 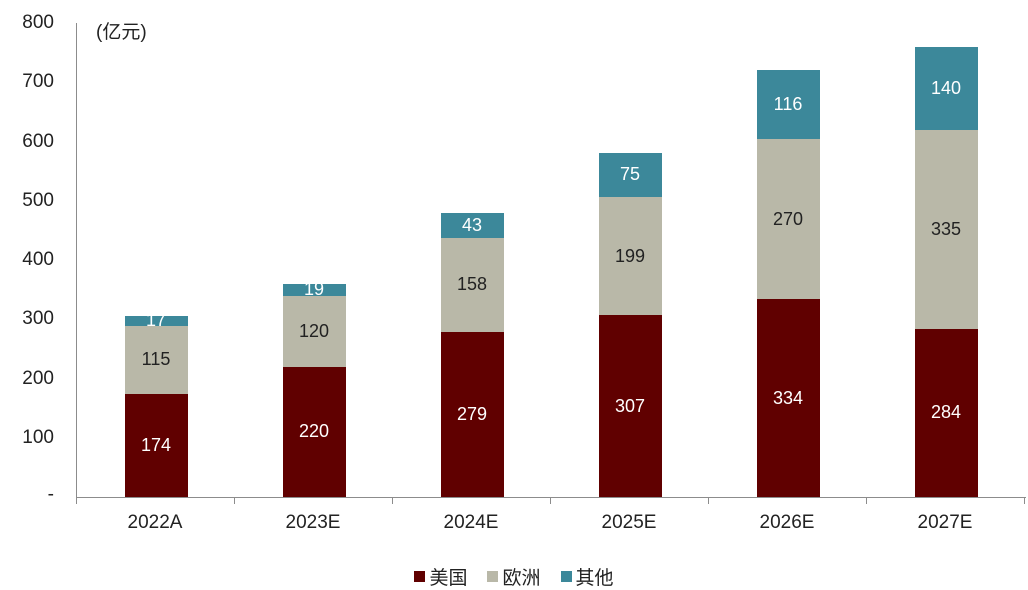 I want to click on y-tick-label: 700, so click(x=38, y=82).